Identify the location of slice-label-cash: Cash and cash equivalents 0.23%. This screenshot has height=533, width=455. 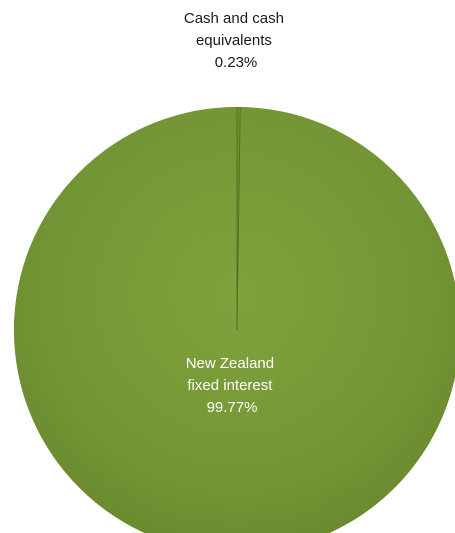
(236, 40).